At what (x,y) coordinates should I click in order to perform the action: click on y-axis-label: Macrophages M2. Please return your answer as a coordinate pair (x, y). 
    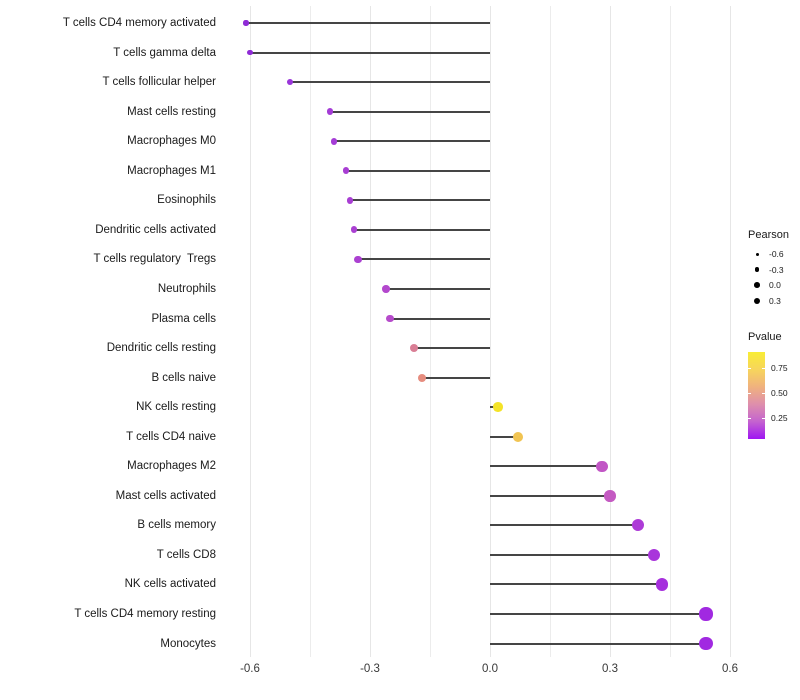
    Looking at the image, I should click on (171, 466).